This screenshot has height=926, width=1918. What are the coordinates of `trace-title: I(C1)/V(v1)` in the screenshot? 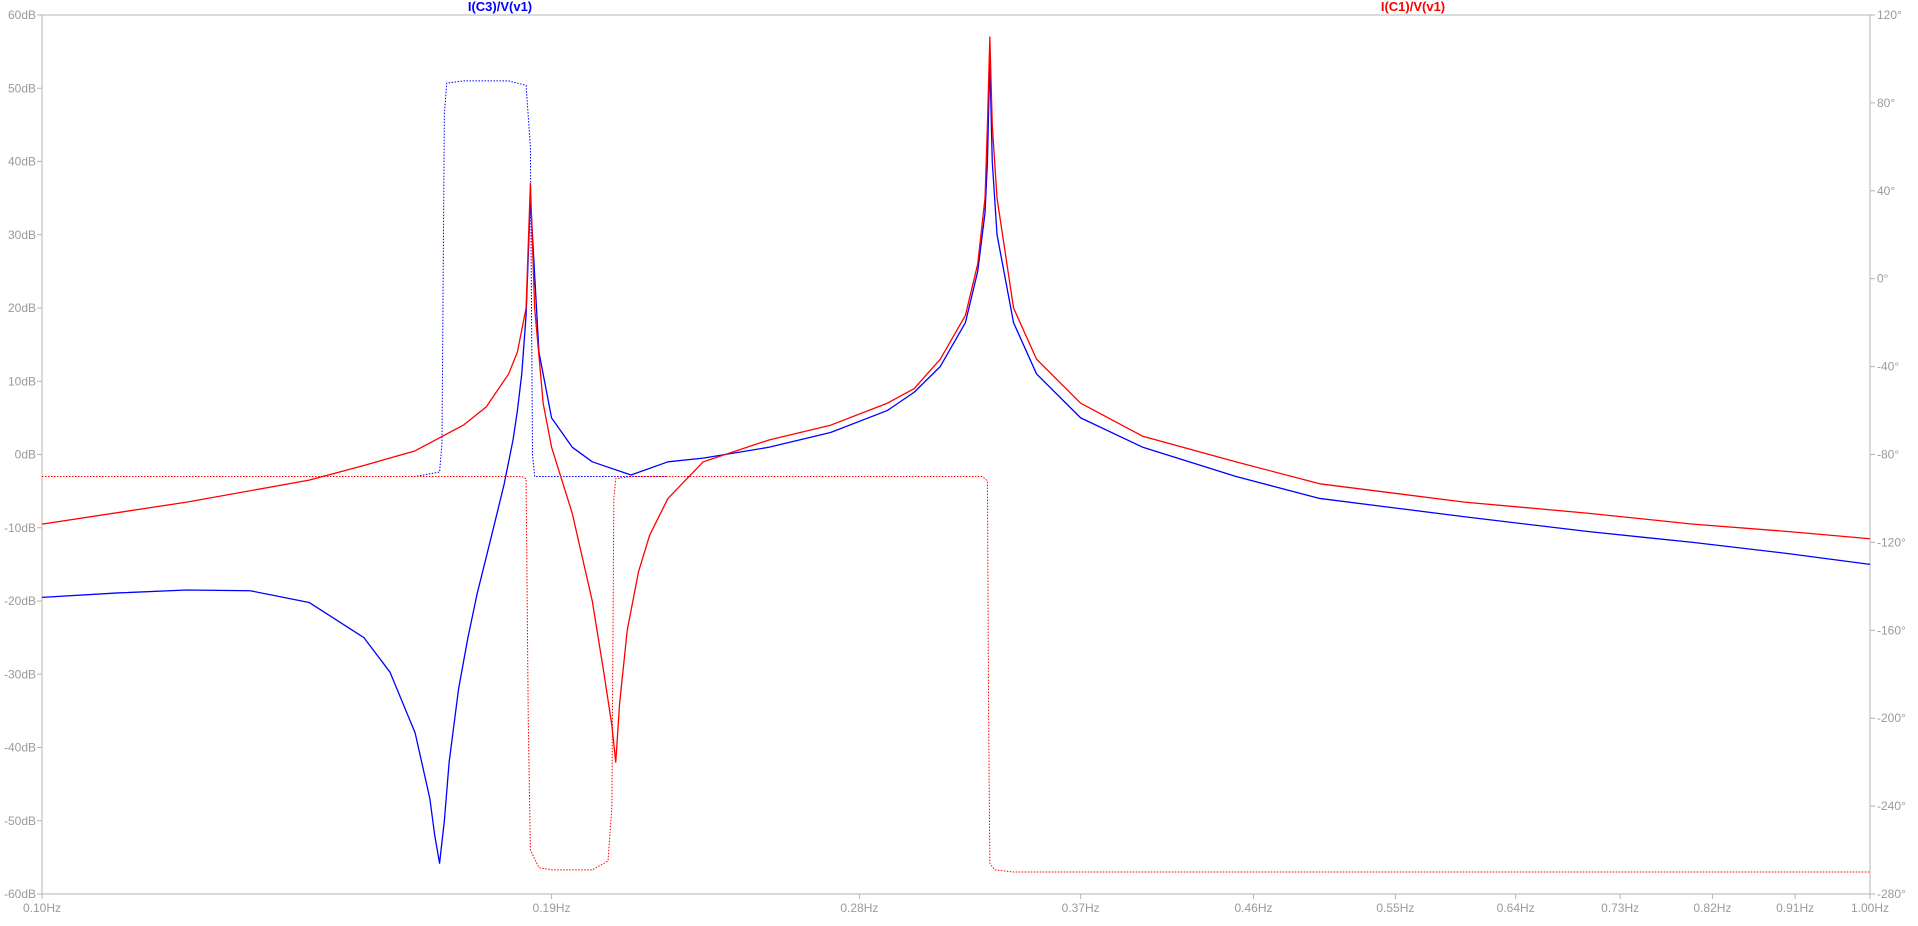 It's located at (1413, 7).